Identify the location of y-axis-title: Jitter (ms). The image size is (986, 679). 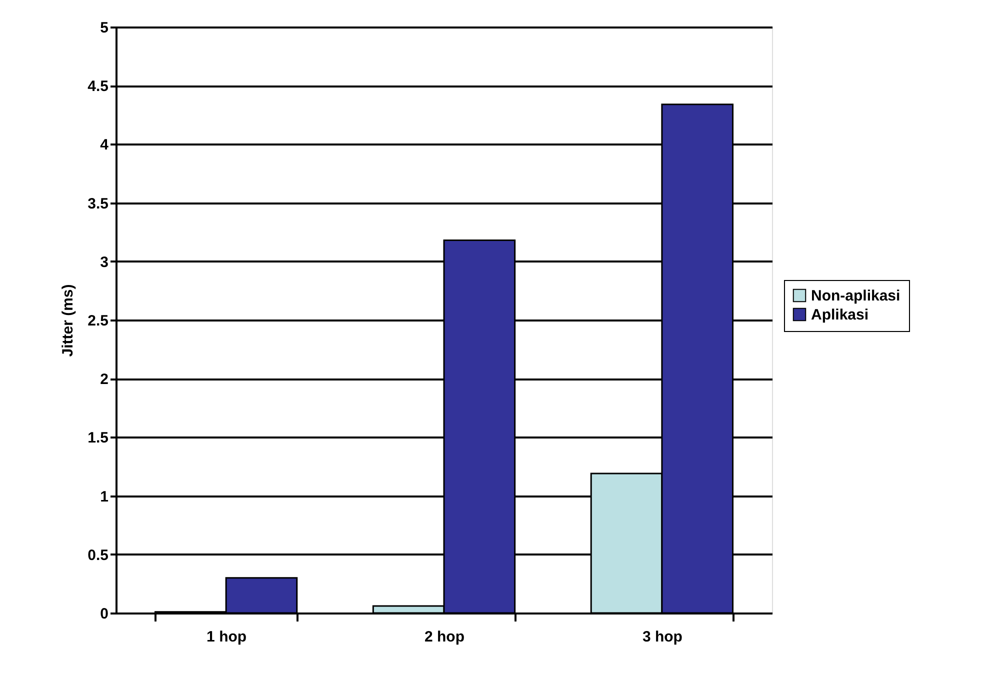
(68, 320).